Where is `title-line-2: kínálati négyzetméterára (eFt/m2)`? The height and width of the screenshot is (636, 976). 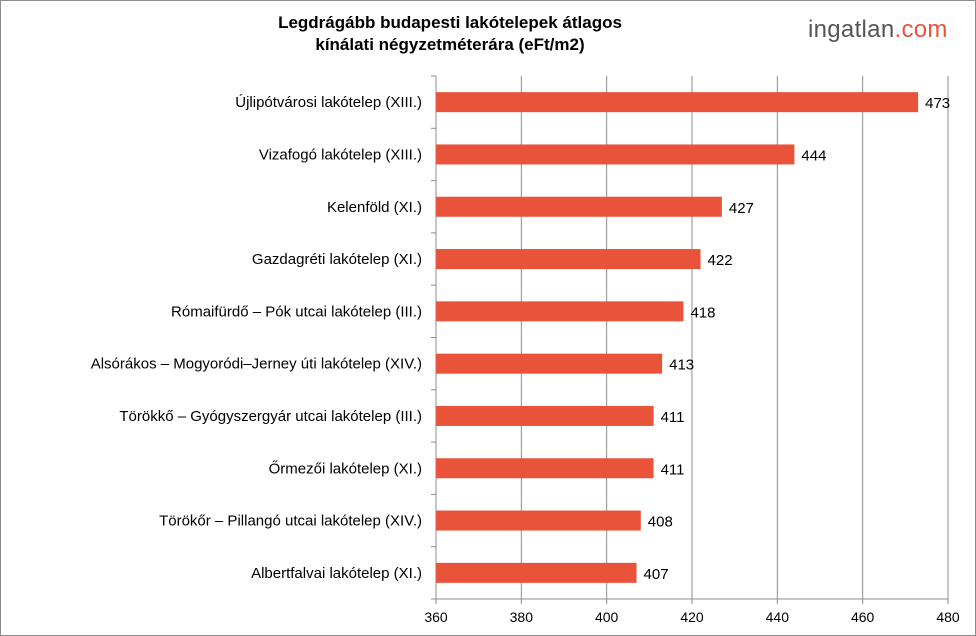 title-line-2: kínálati négyzetméterára (eFt/m2) is located at coordinates (450, 44).